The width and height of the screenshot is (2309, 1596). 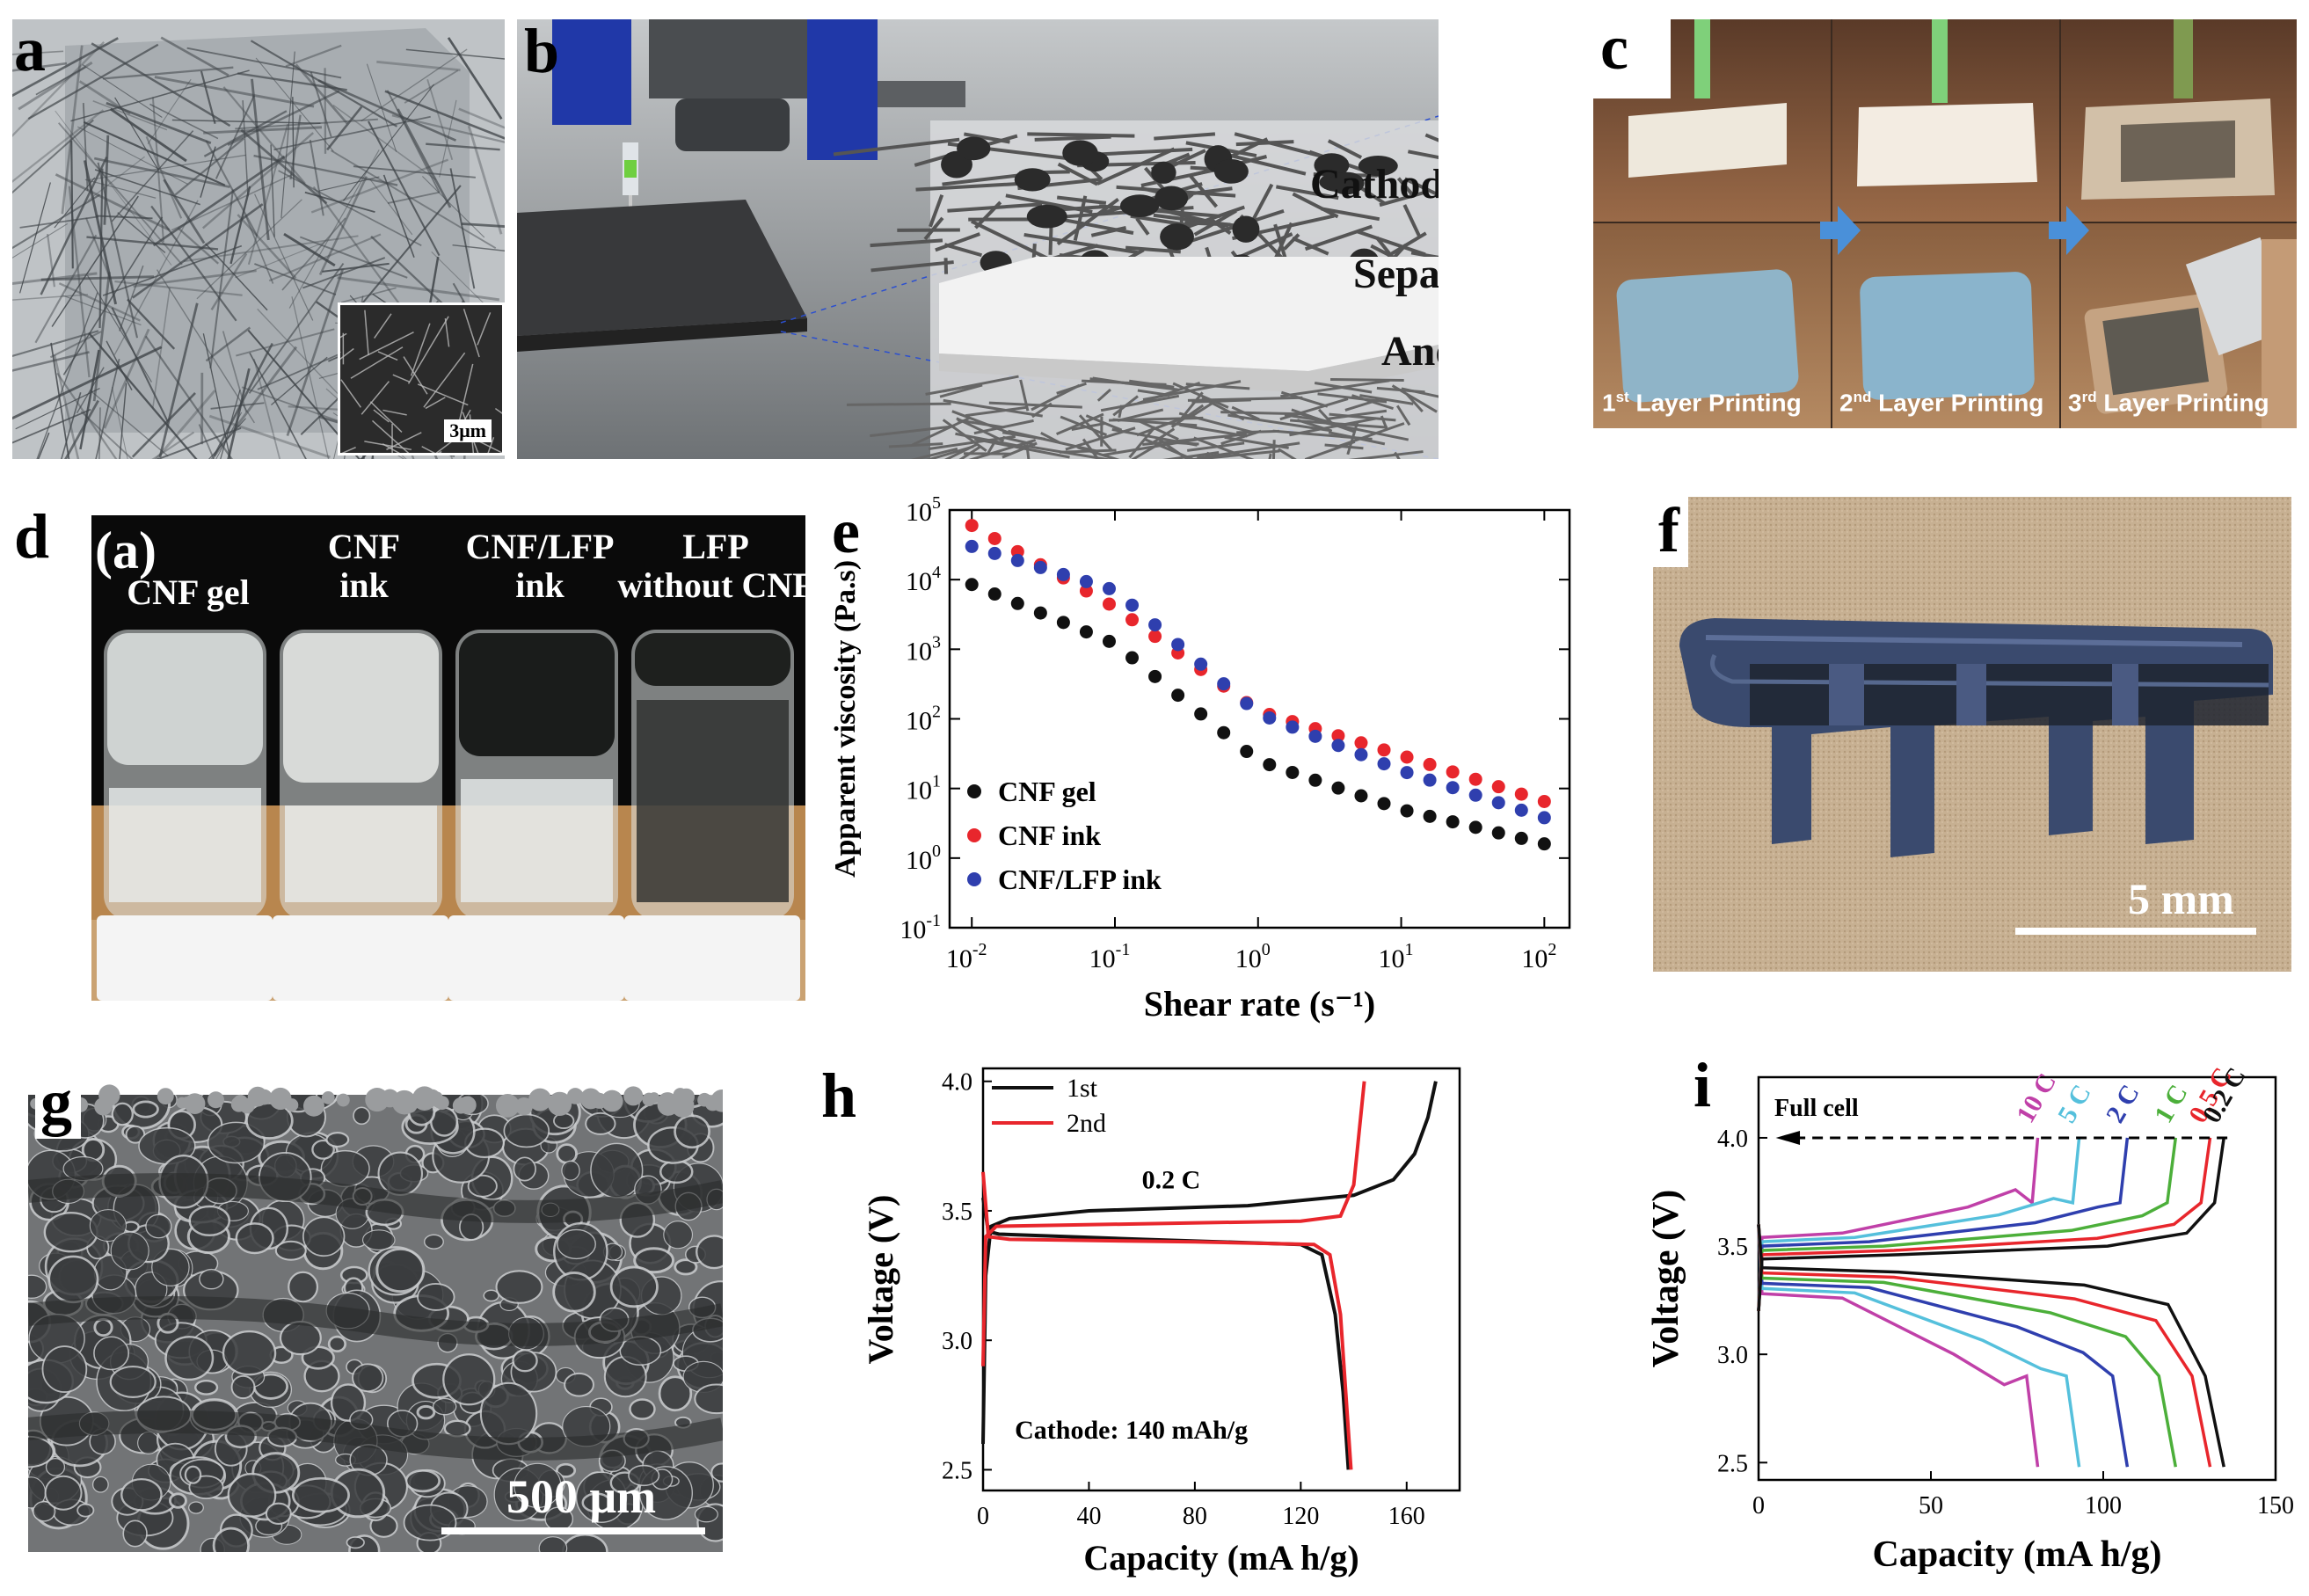 What do you see at coordinates (1047, 791) in the screenshot?
I see `legend-label: CNF gel` at bounding box center [1047, 791].